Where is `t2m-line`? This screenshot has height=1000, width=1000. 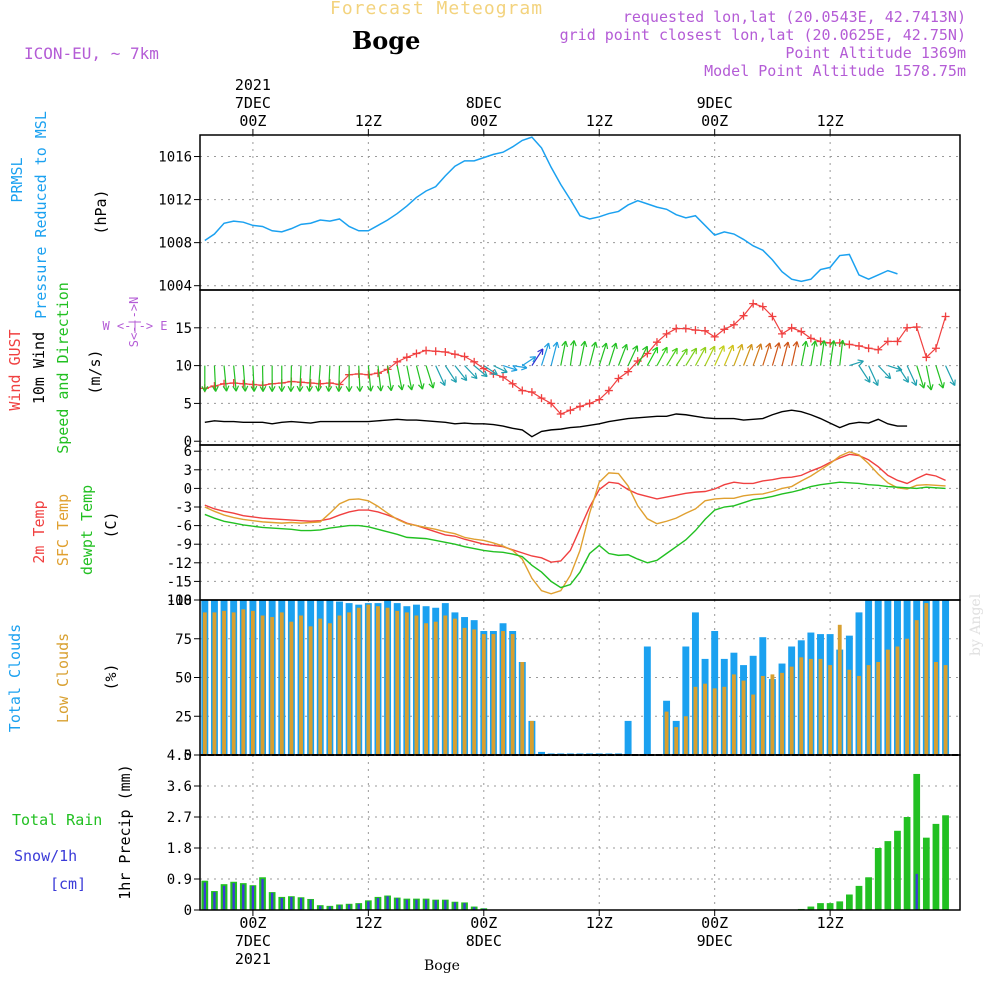
t2m-line is located at coordinates (575, 508).